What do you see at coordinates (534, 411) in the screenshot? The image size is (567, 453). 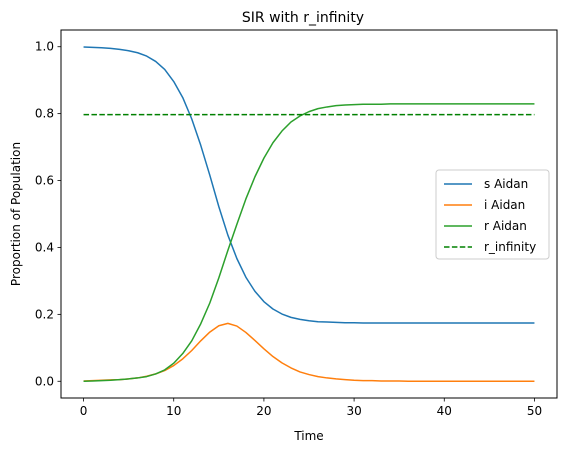 I see `x-tick-label: 50` at bounding box center [534, 411].